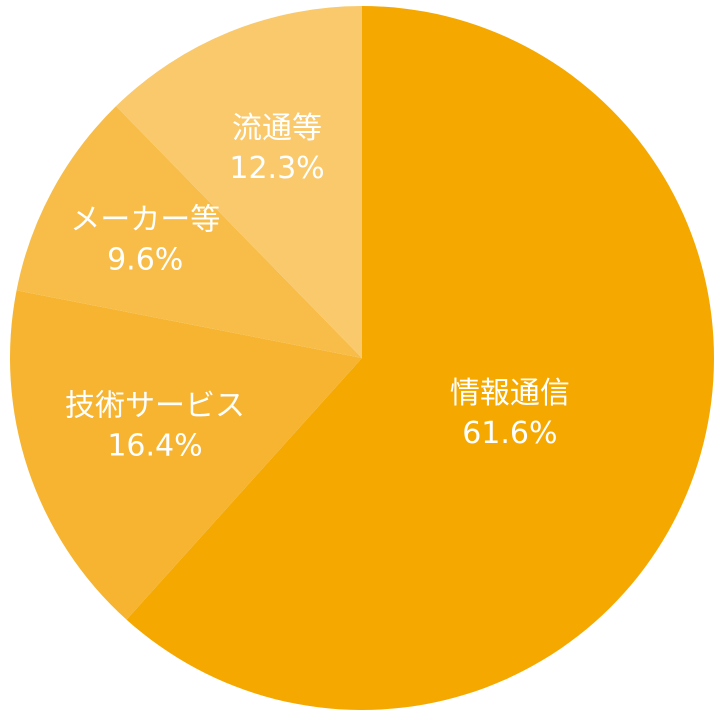 This screenshot has width=728, height=720. Describe the element at coordinates (277, 128) in the screenshot. I see `slice-label: 流通等` at that location.